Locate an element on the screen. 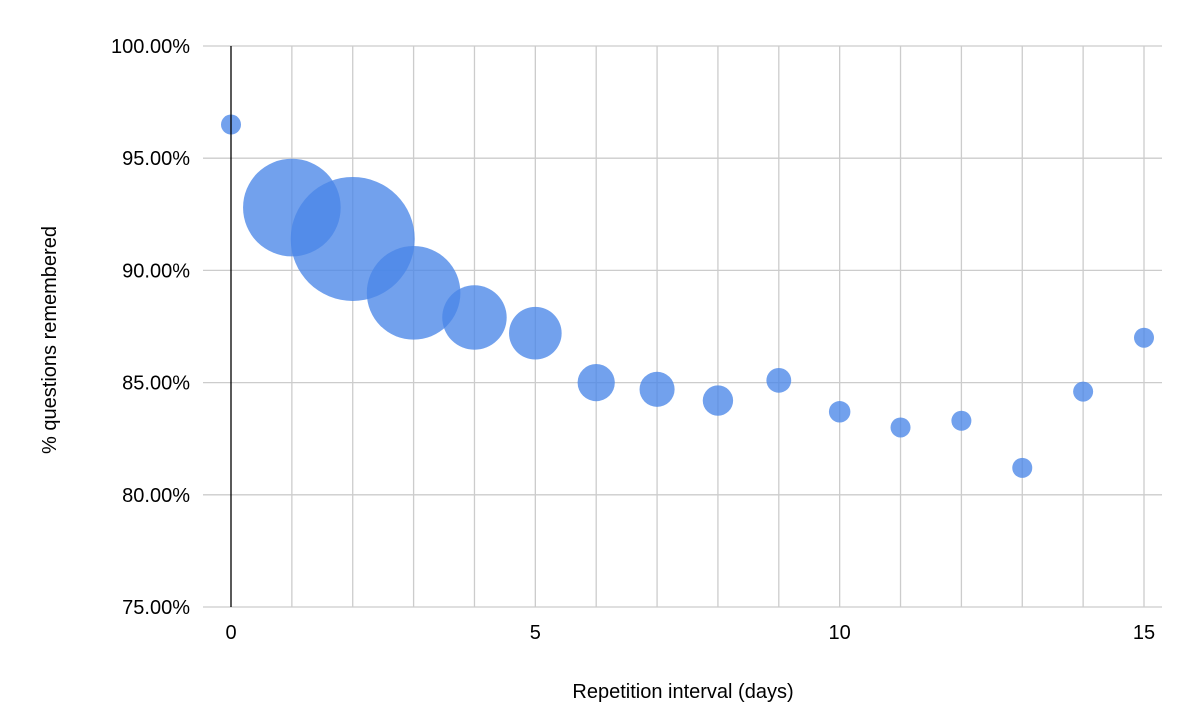 This screenshot has width=1194, height=720. y-tick-label: 75.00% is located at coordinates (156, 608).